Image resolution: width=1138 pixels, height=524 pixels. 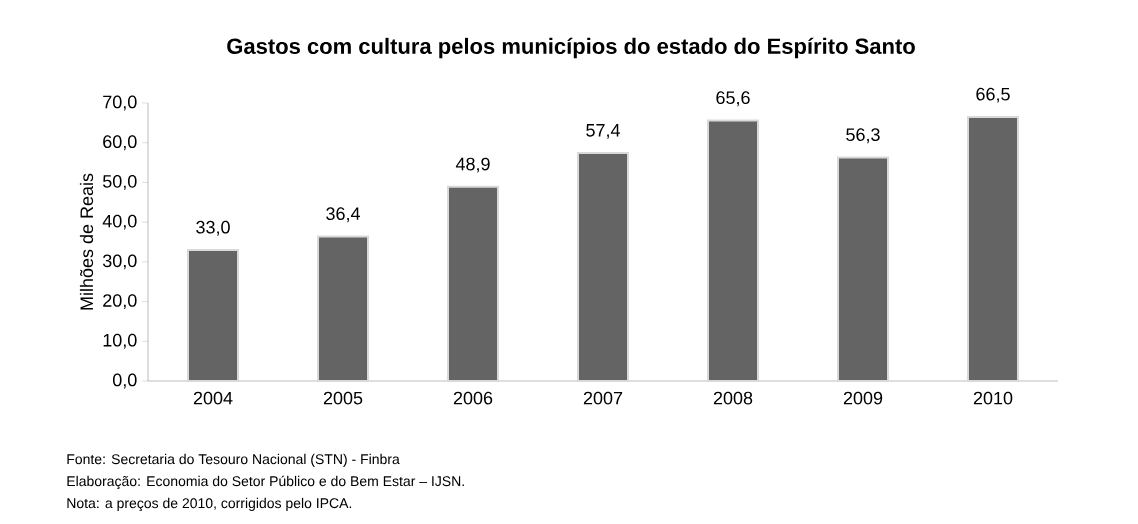 I want to click on data-label: 48,9, so click(x=472, y=165).